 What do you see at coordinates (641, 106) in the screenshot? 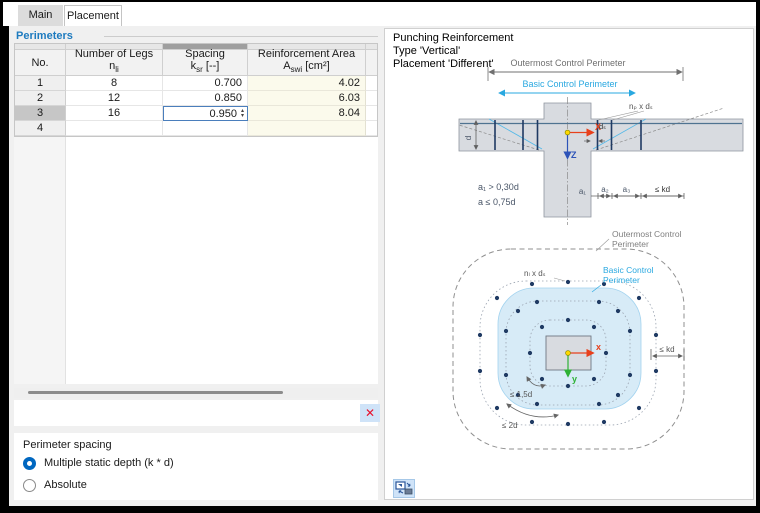
I see `np-ds-label: nₚ x dₛ` at bounding box center [641, 106].